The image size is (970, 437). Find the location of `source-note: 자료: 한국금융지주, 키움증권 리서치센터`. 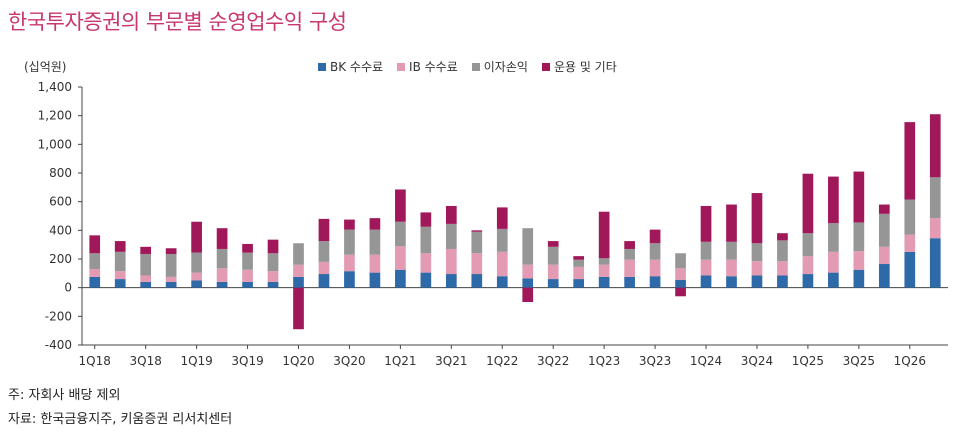

source-note: 자료: 한국금융지주, 키움증권 리서치센터 is located at coordinates (120, 419).